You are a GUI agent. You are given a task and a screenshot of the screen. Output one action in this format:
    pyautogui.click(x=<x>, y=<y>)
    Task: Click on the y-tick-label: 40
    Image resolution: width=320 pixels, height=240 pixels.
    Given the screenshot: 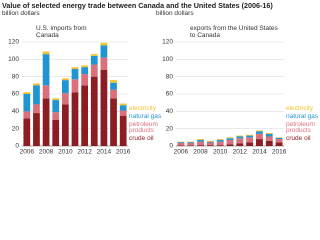 What is the action you would take?
    pyautogui.click(x=16, y=111)
    